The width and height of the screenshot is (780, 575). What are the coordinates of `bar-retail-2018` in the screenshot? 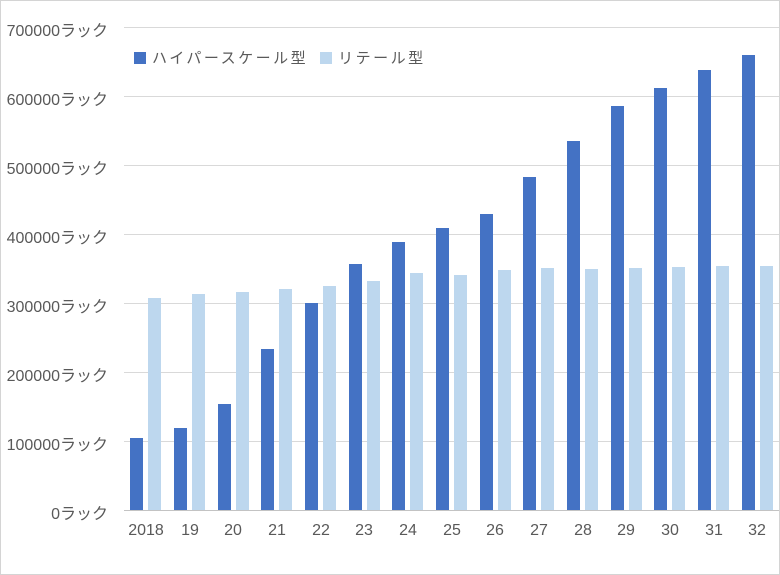 It's located at (154, 404).